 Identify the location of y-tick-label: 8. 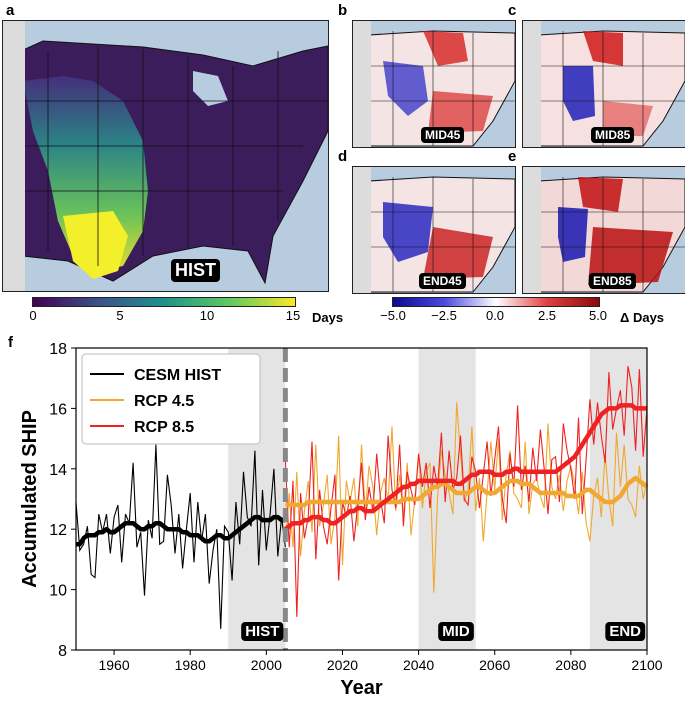
(62, 651).